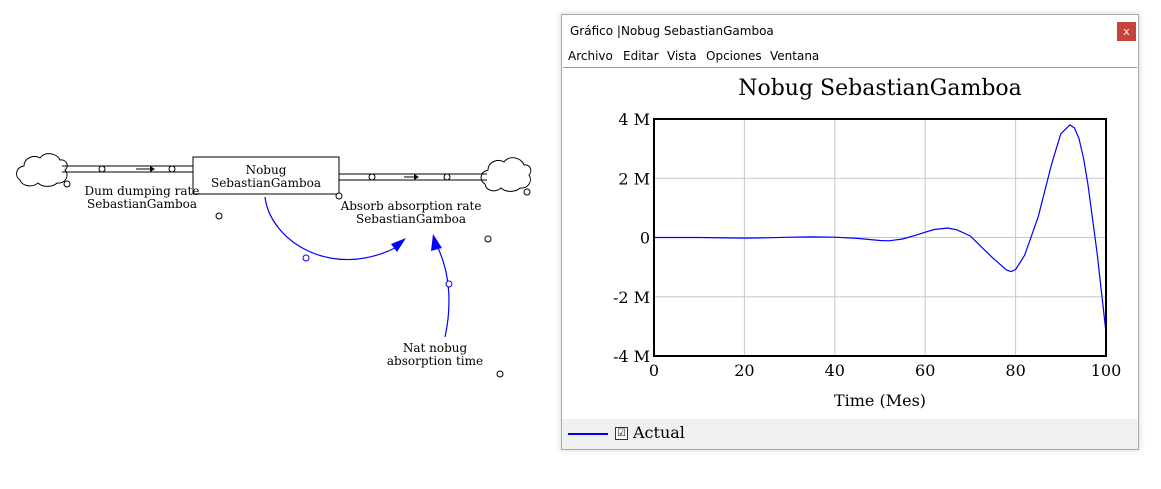  I want to click on legend-checkbox: ☑, so click(621, 433).